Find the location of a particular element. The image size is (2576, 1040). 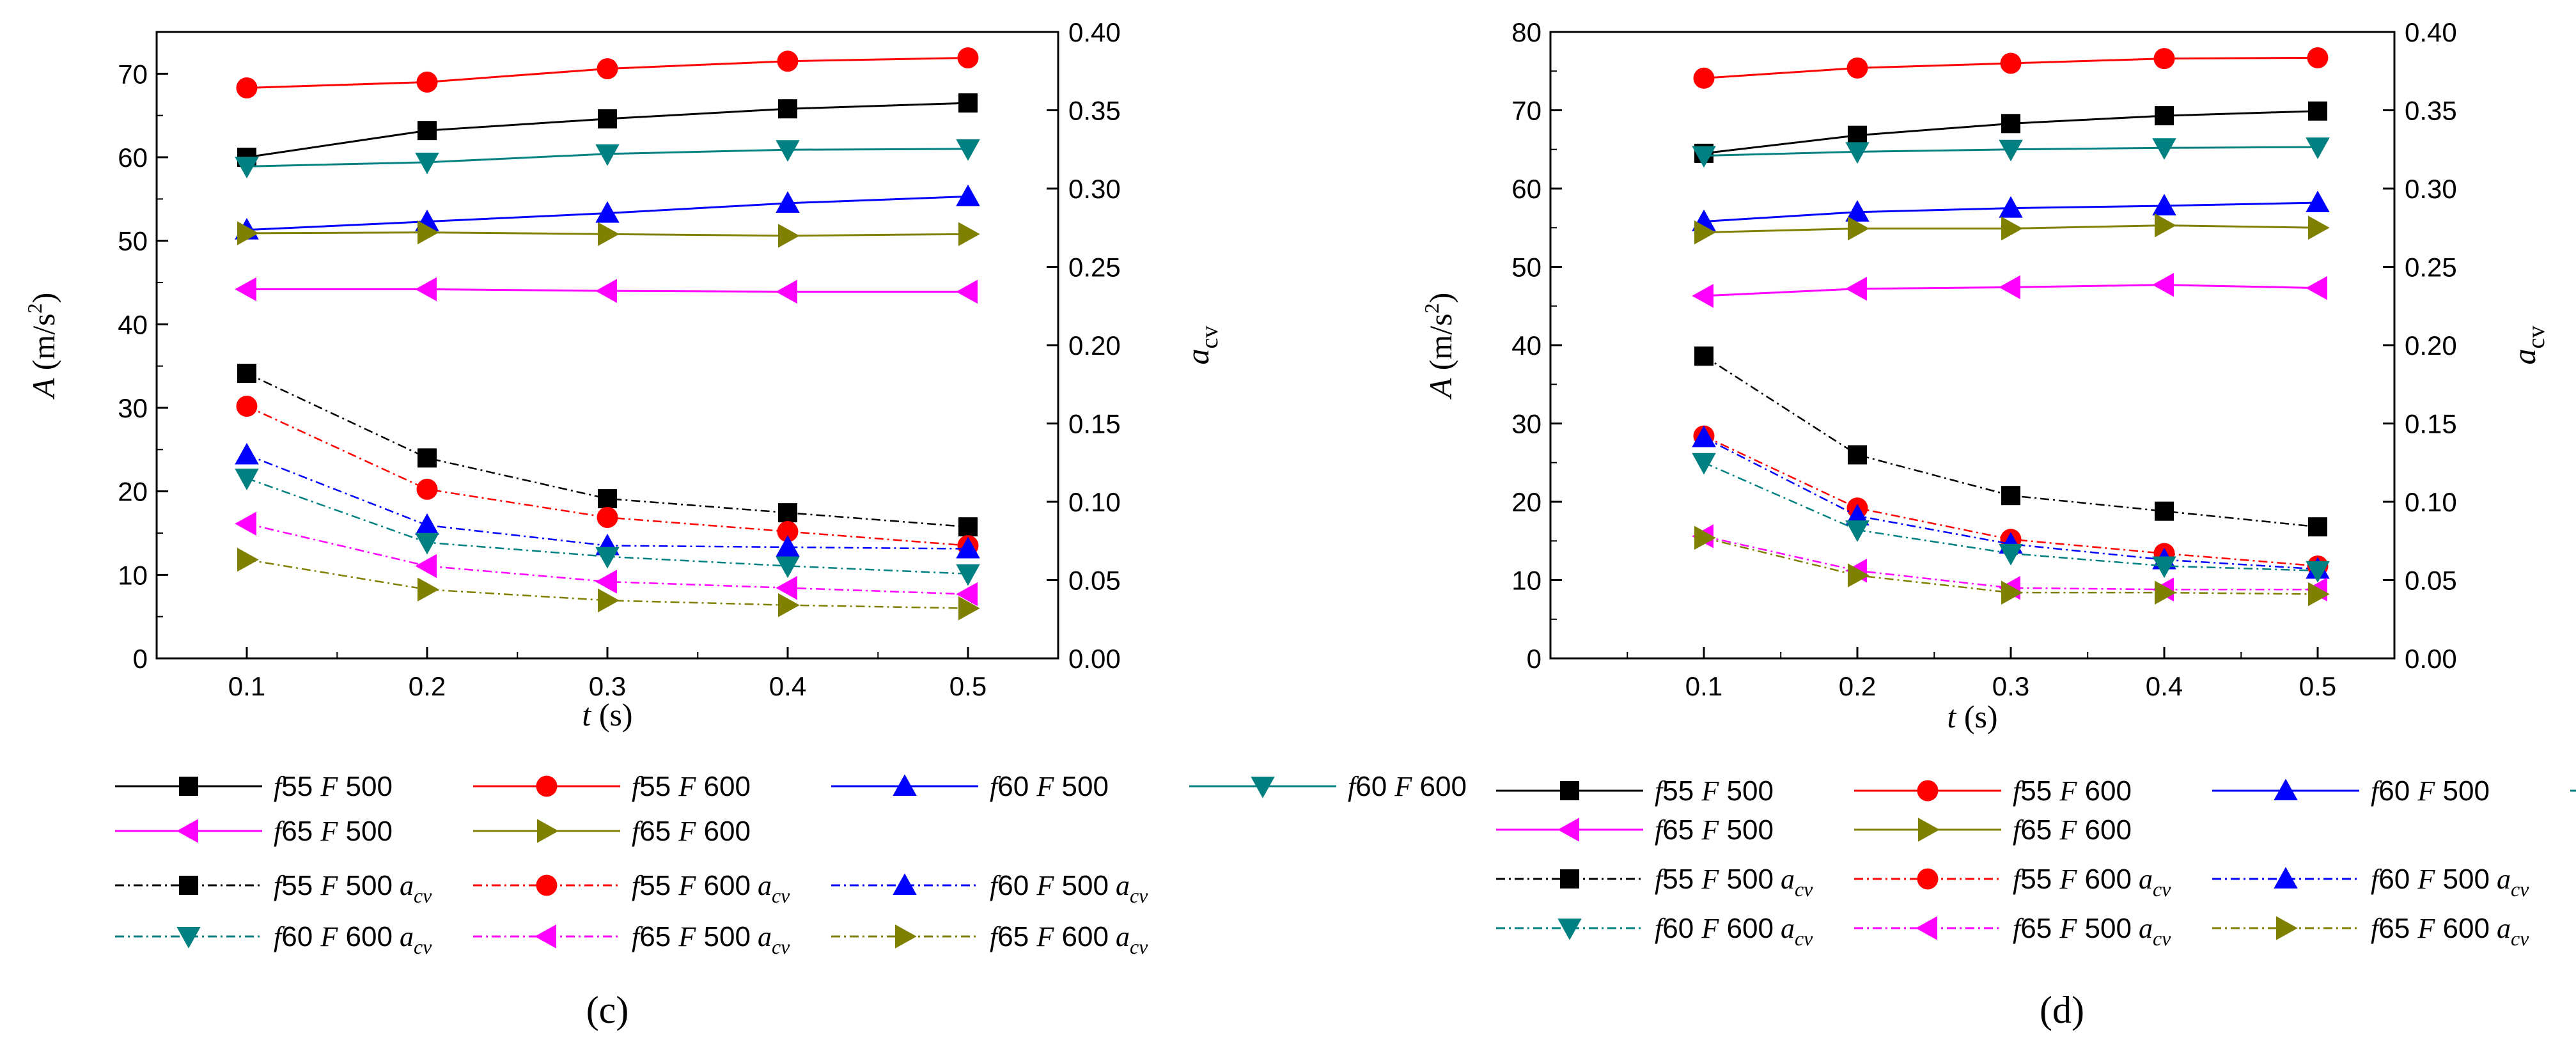

y-tick-label: 20 is located at coordinates (133, 492).